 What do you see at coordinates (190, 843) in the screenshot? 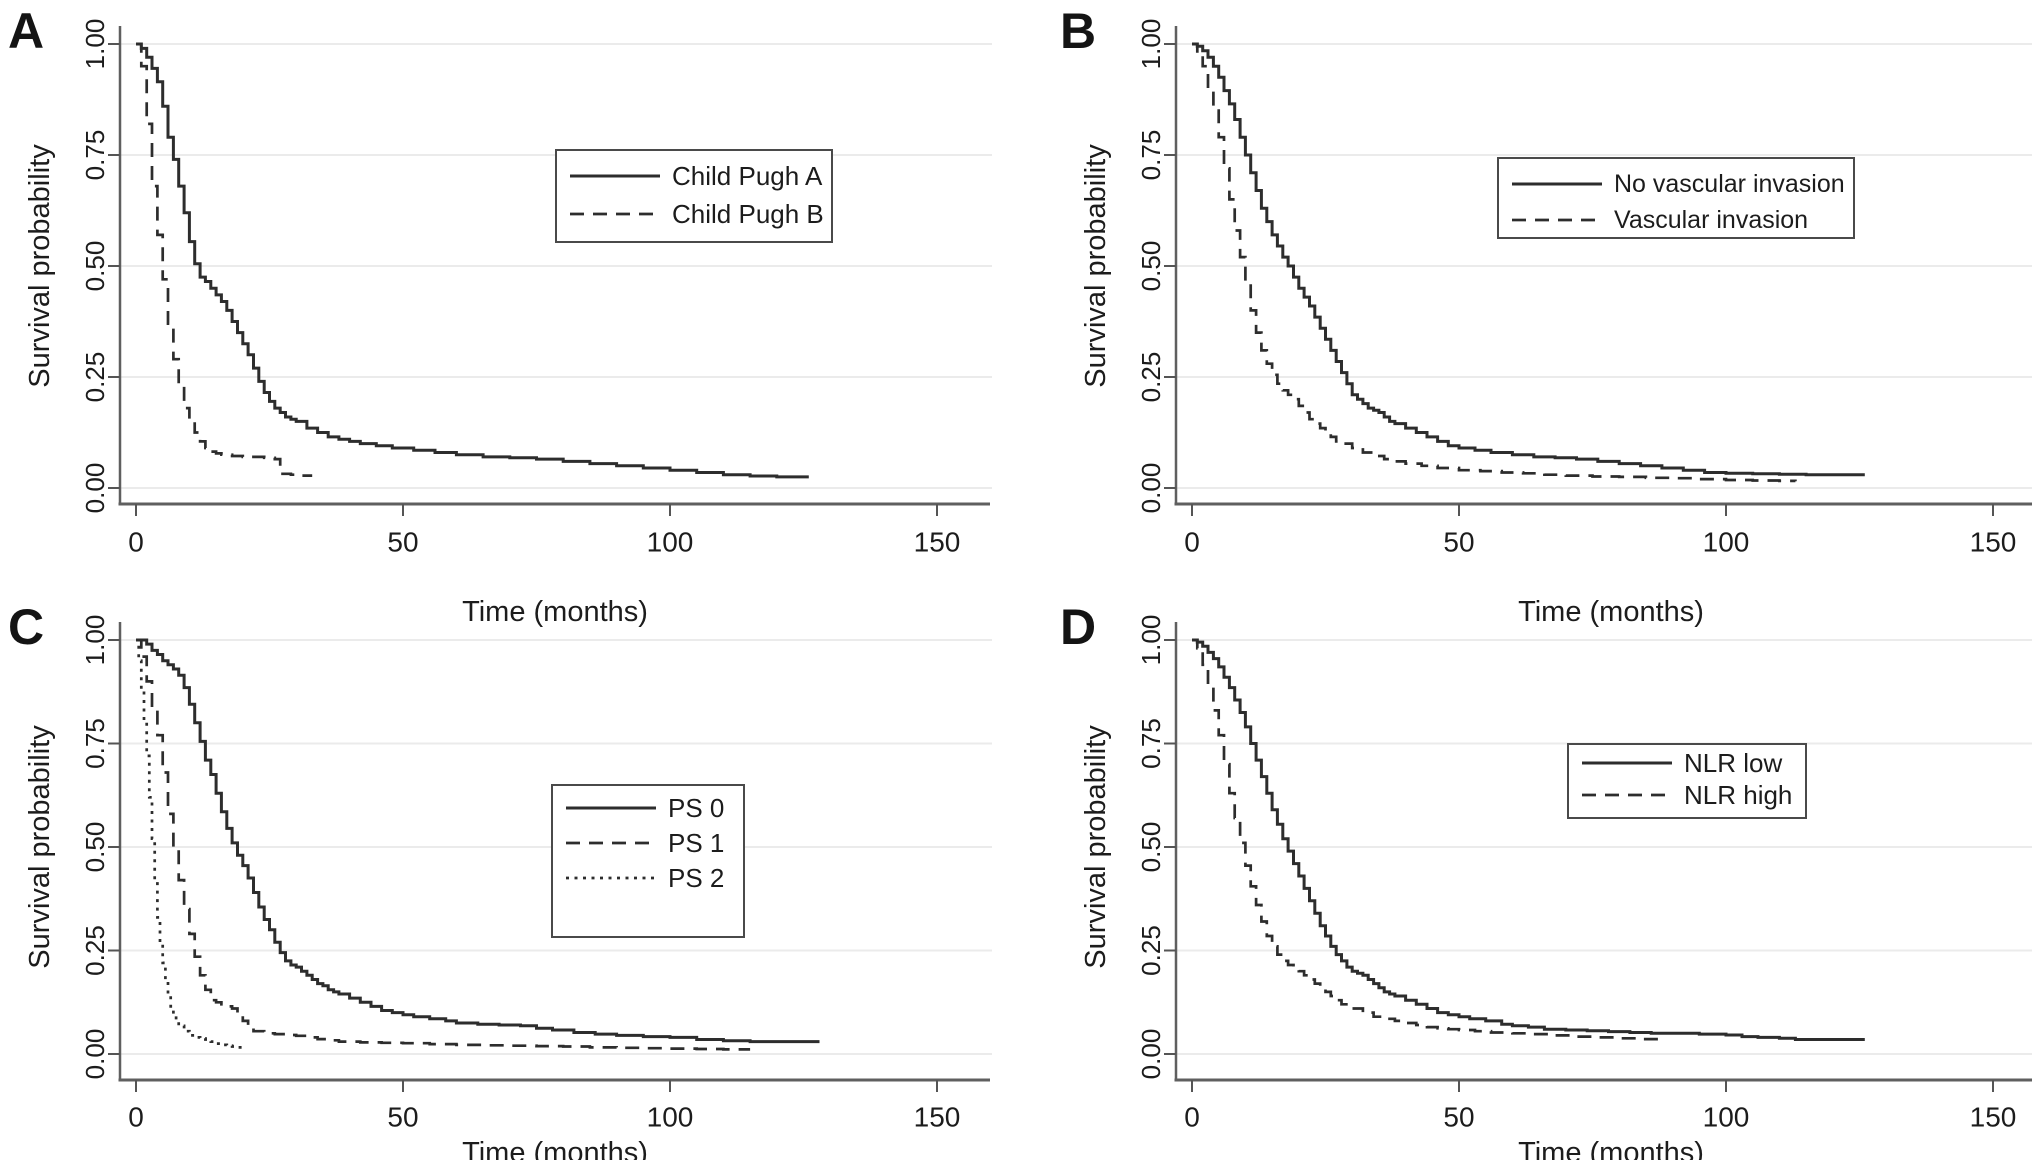
I see `ps-2-curve` at bounding box center [190, 843].